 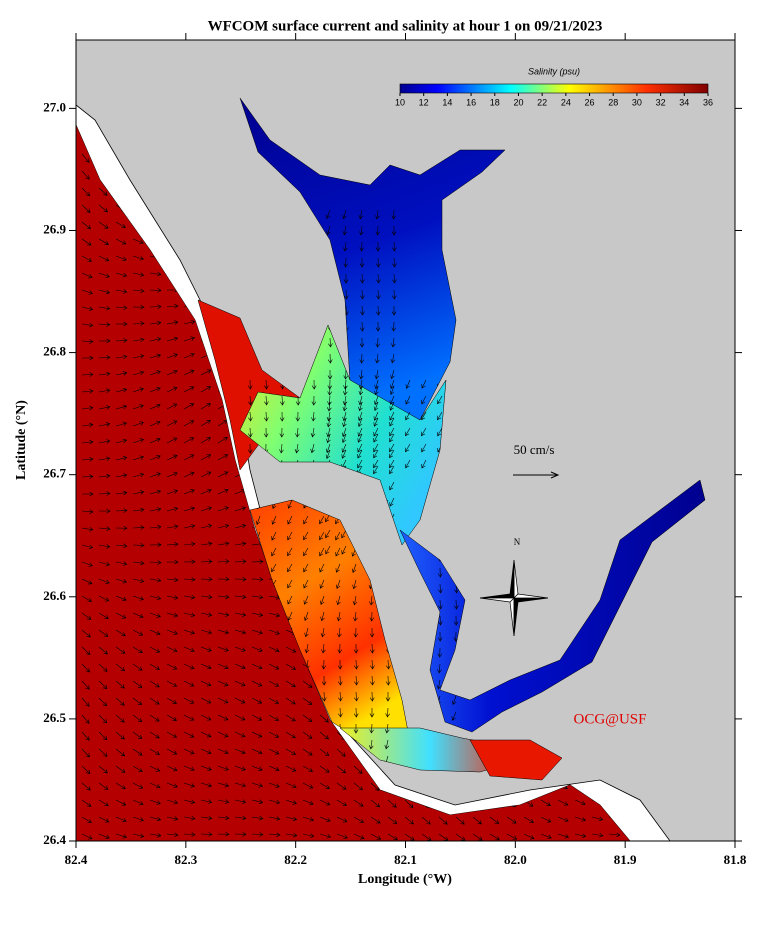 I want to click on x-tick-label: 81.8, so click(x=735, y=859).